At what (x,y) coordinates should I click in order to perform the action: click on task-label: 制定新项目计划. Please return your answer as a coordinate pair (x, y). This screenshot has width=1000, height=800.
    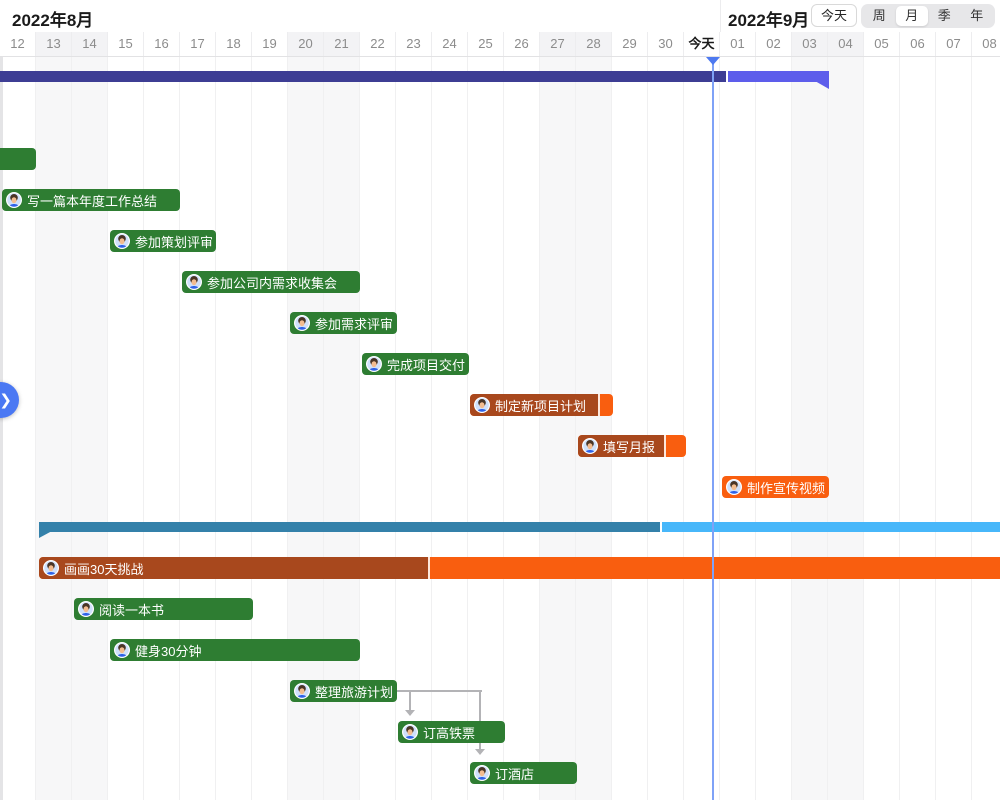
    Looking at the image, I should click on (541, 406).